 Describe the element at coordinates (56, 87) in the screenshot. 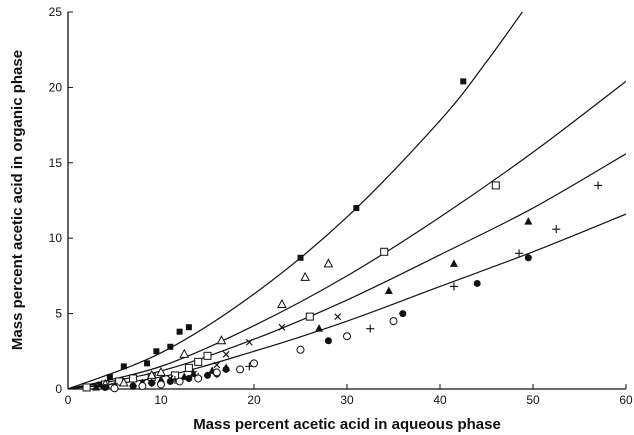

I see `y-tick-label: 20` at that location.